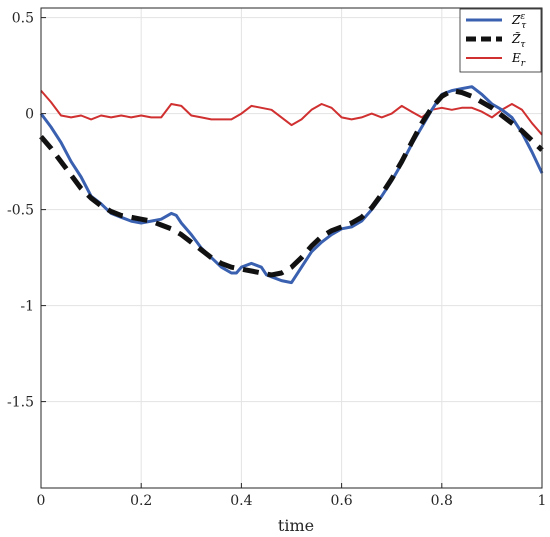 Image resolution: width=550 pixels, height=537 pixels. What do you see at coordinates (27, 307) in the screenshot?
I see `y-tick-label: -1` at bounding box center [27, 307].